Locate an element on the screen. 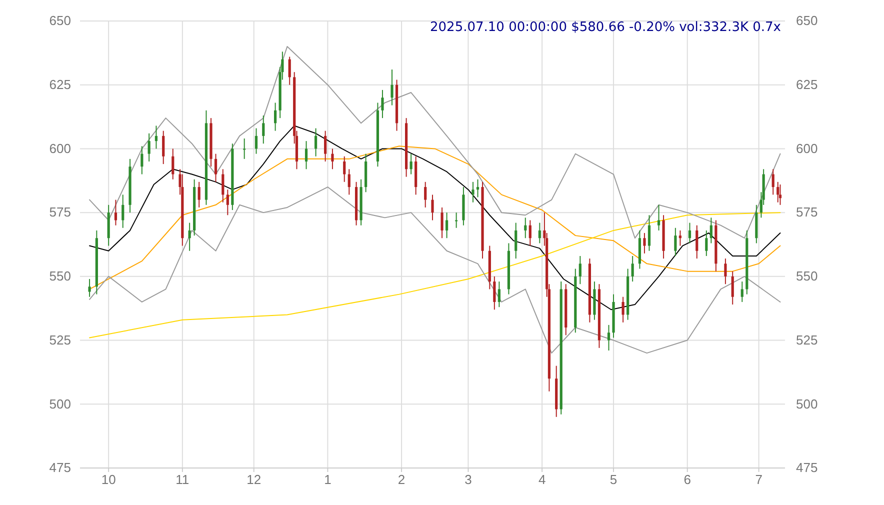 The height and width of the screenshot is (505, 884). x-tick-label: 12 is located at coordinates (254, 480).